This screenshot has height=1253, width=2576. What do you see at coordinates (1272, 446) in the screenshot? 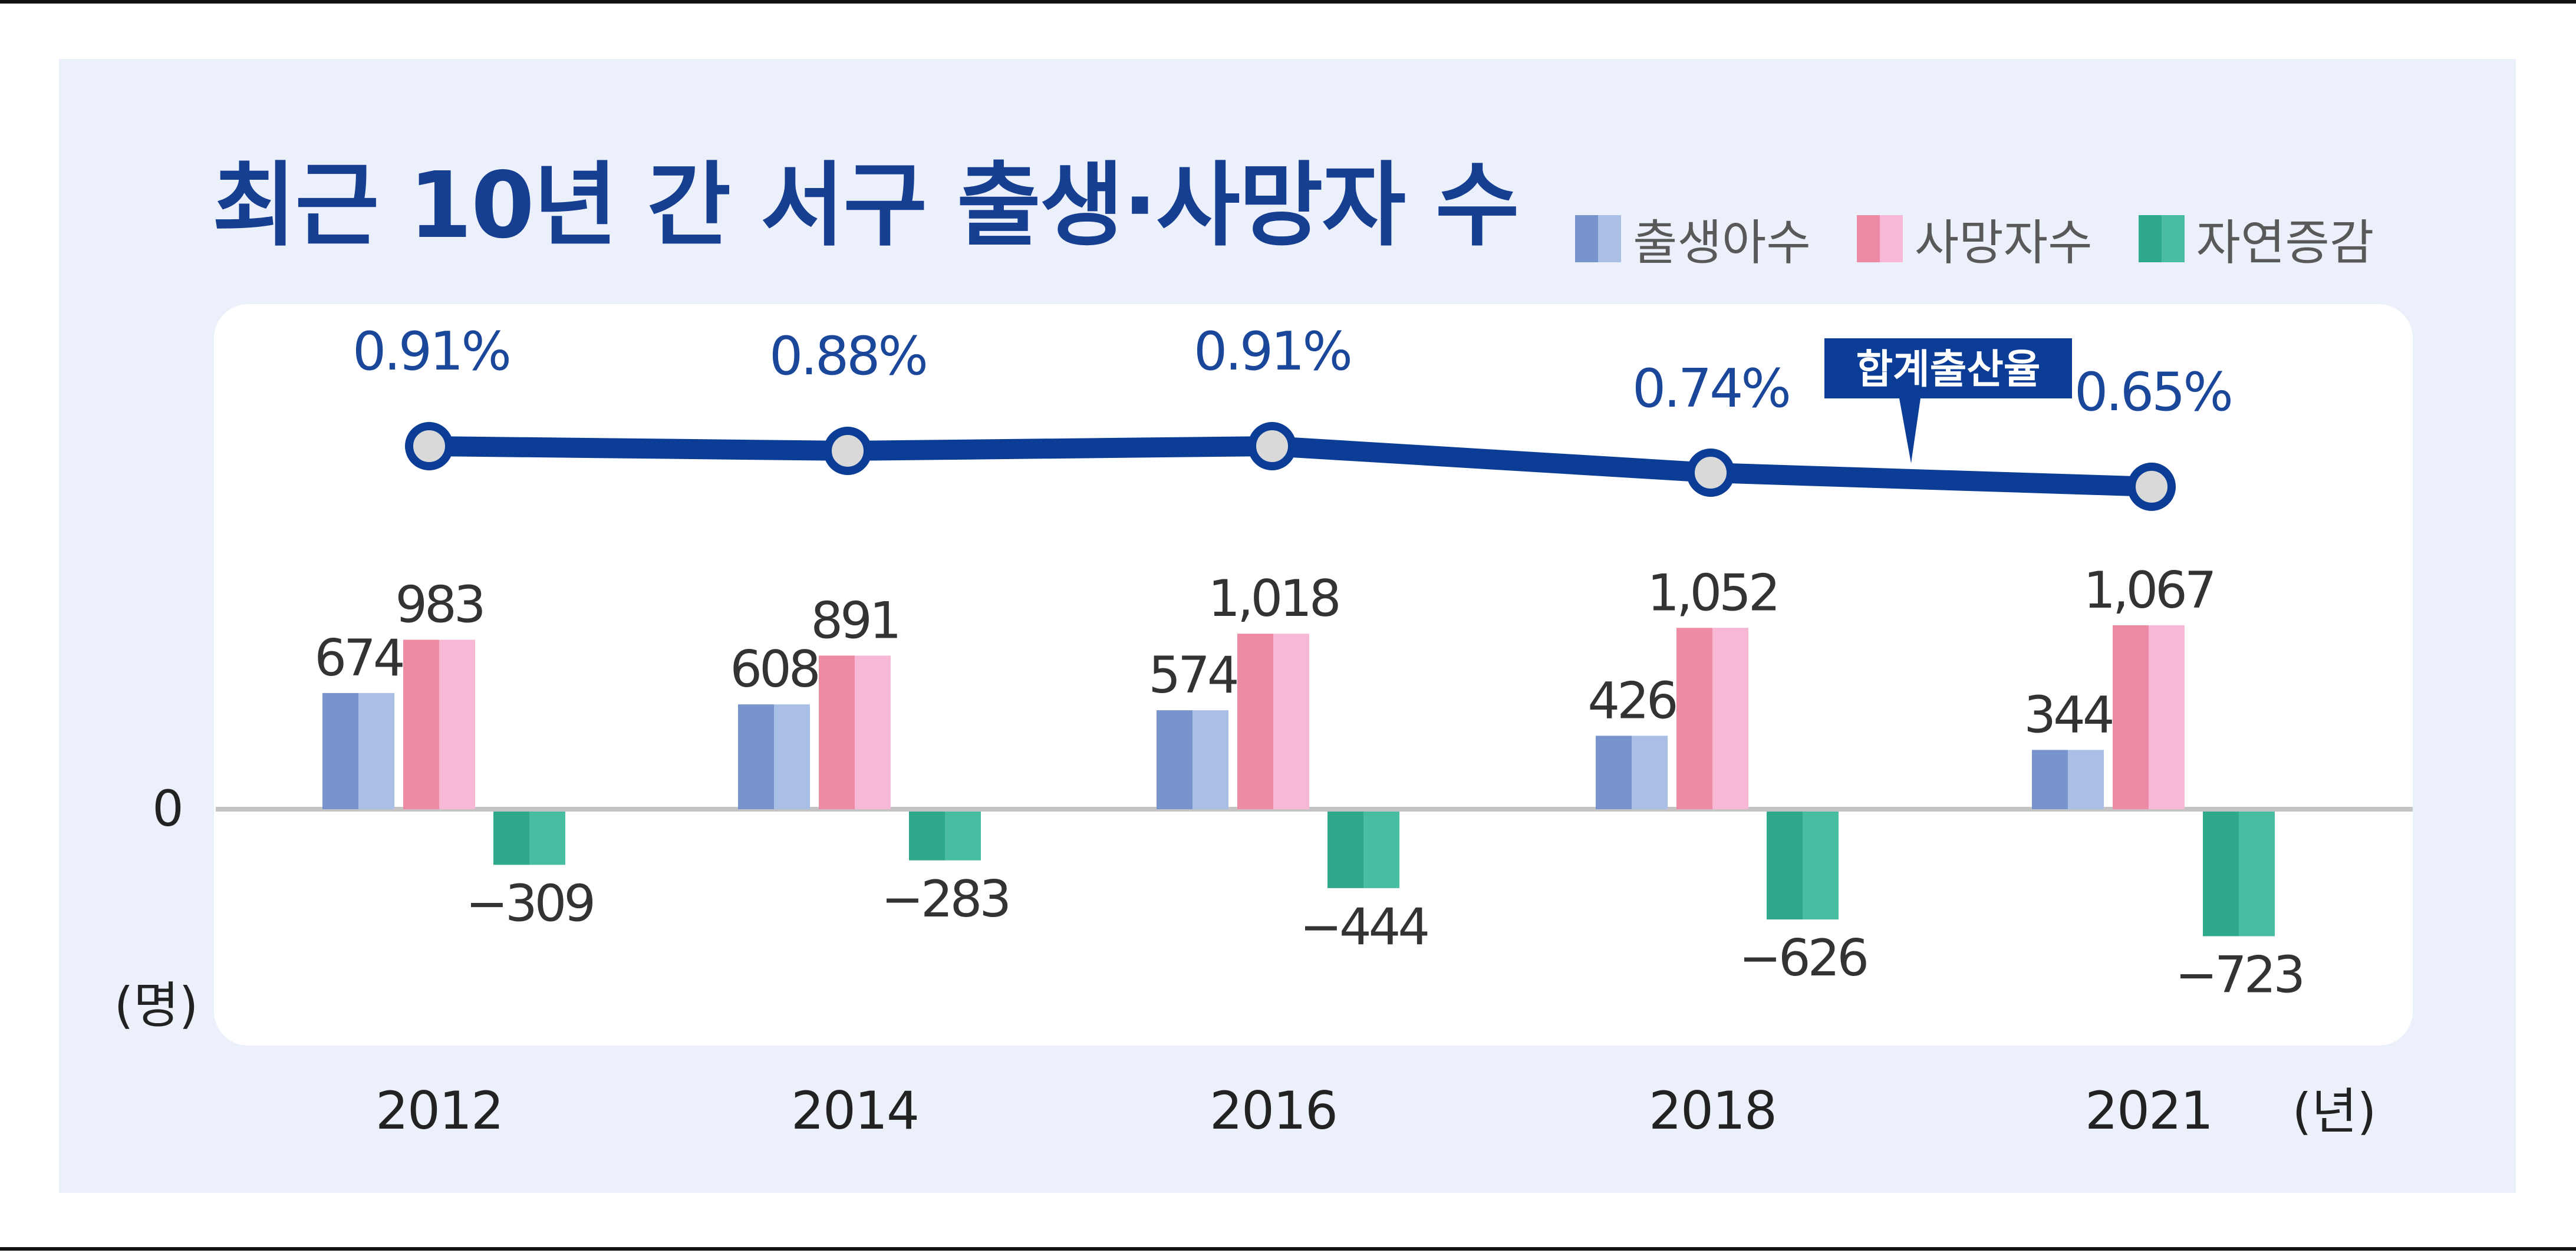
I see `fertility-point-2016` at bounding box center [1272, 446].